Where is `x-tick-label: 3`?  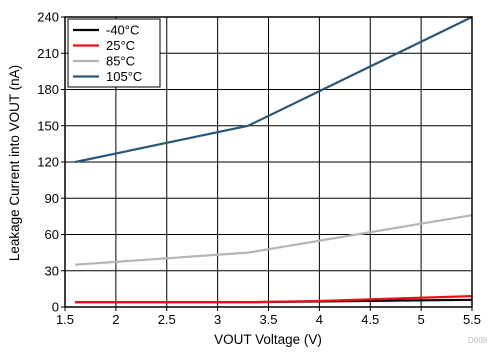
x-tick-label: 3 is located at coordinates (217, 319).